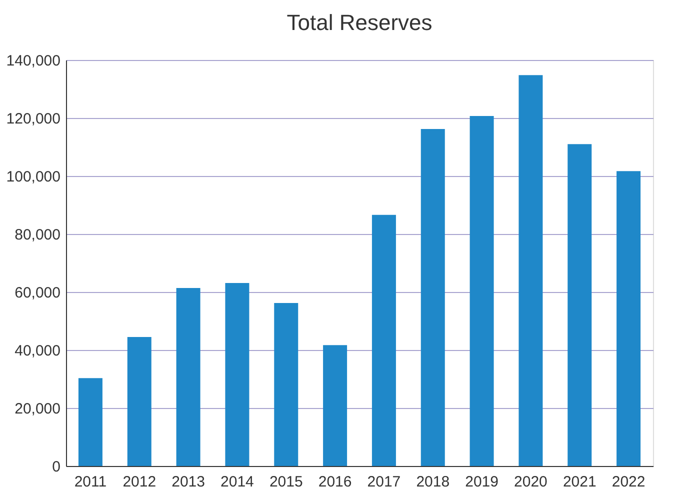 Image resolution: width=675 pixels, height=499 pixels. What do you see at coordinates (629, 482) in the screenshot?
I see `x-tick-label: 2022` at bounding box center [629, 482].